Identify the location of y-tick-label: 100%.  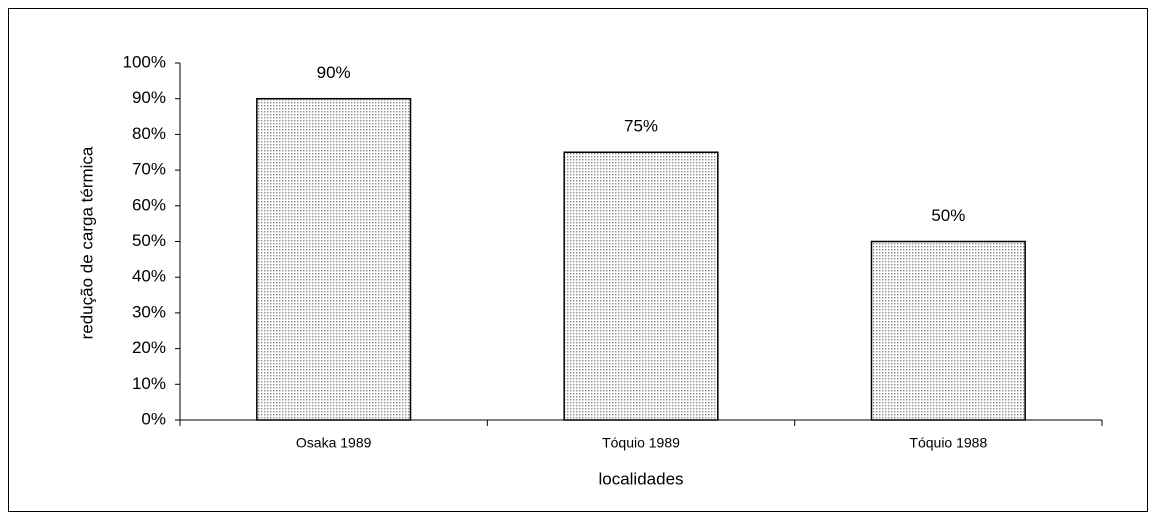
(144, 61).